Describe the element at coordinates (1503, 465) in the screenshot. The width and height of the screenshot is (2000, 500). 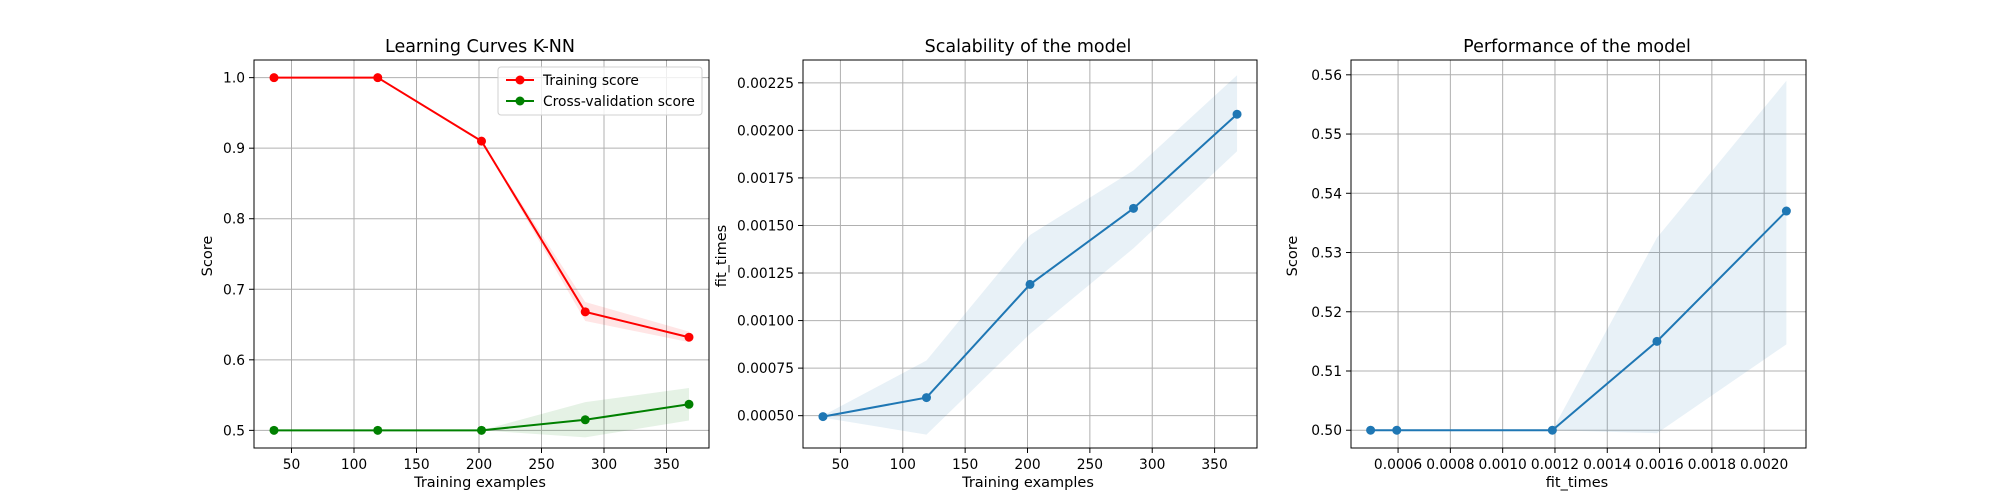
I see `x-tick-label: 0.0010` at that location.